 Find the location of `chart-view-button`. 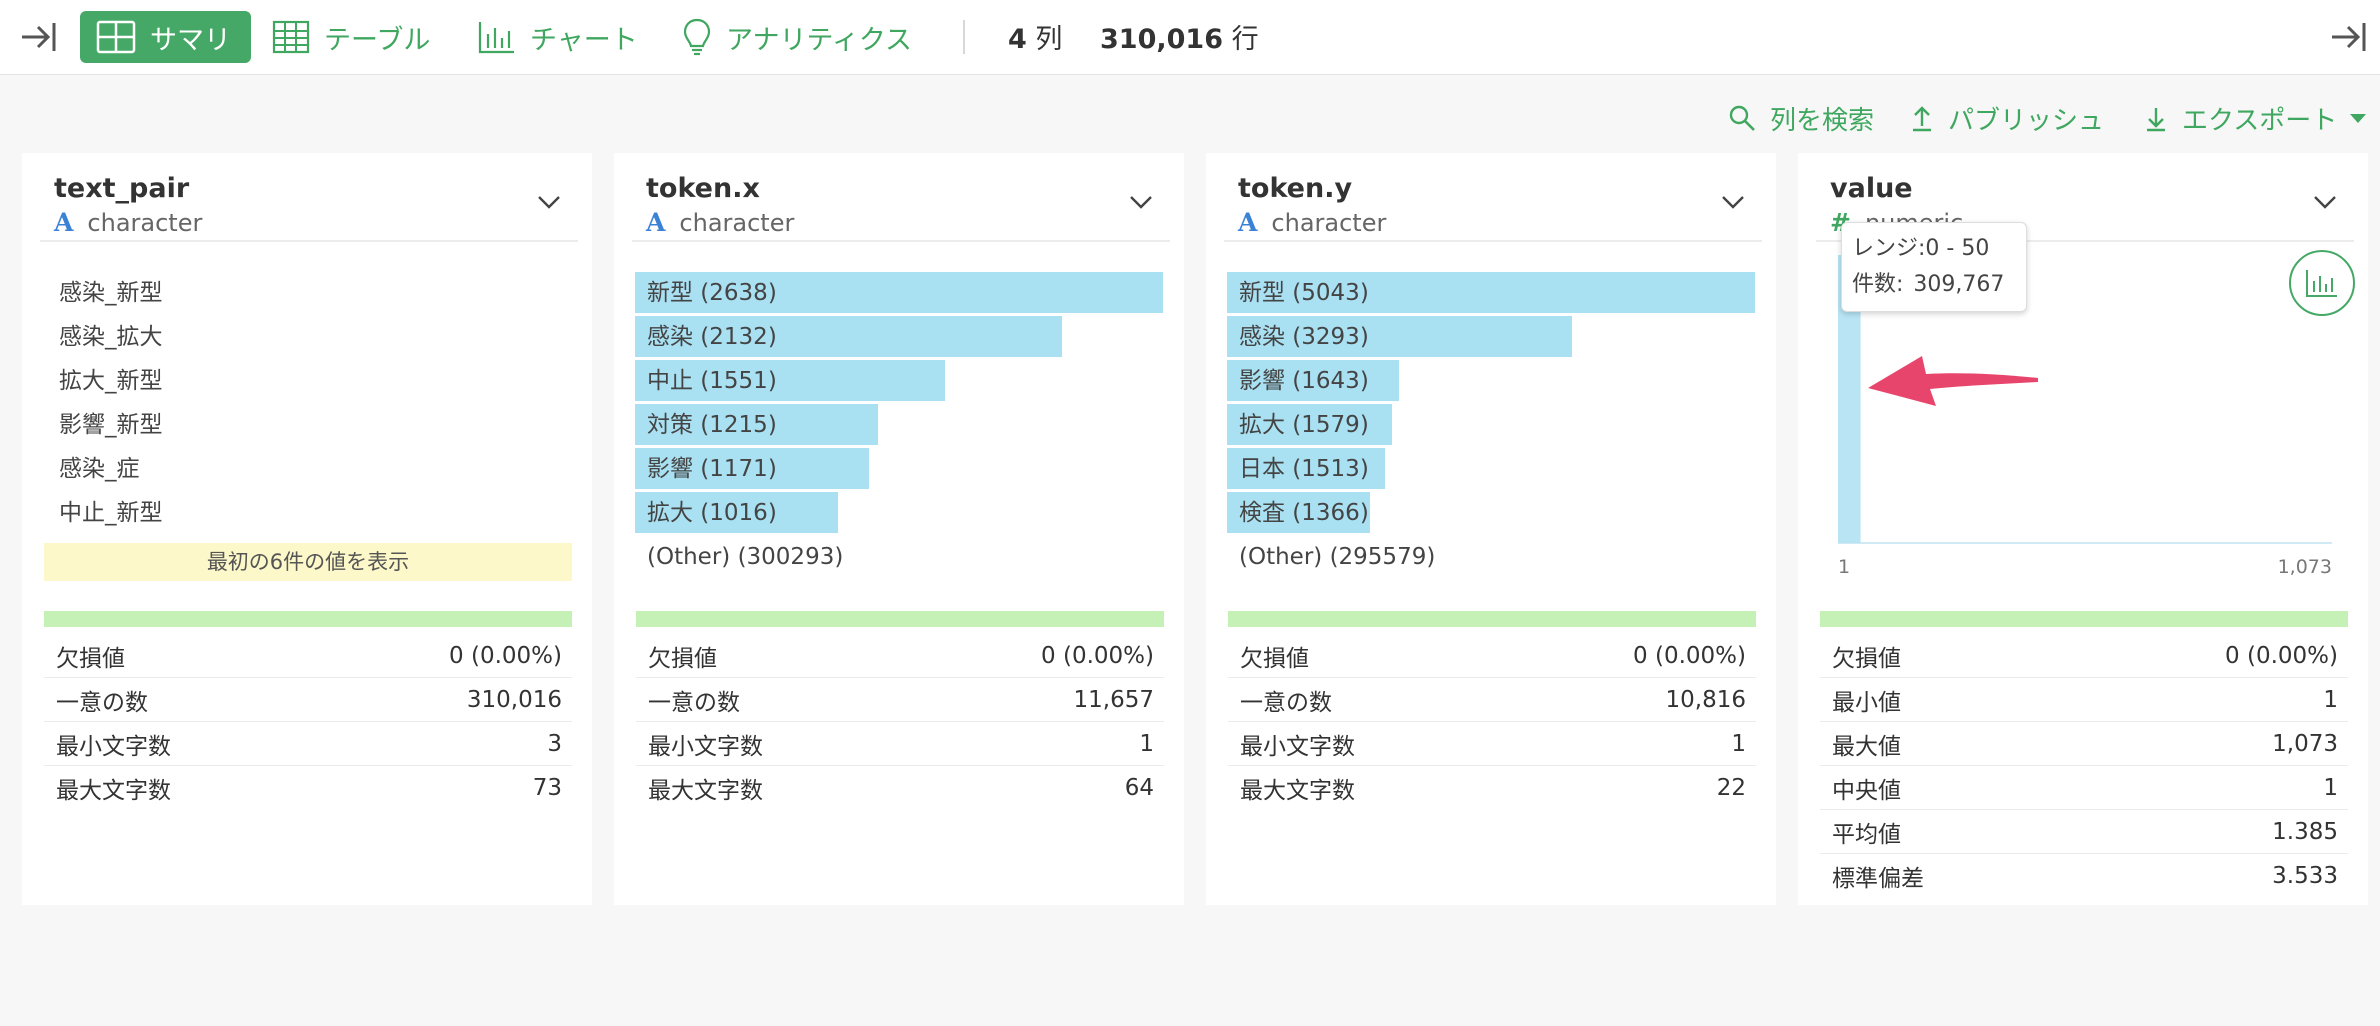

chart-view-button is located at coordinates (2322, 283).